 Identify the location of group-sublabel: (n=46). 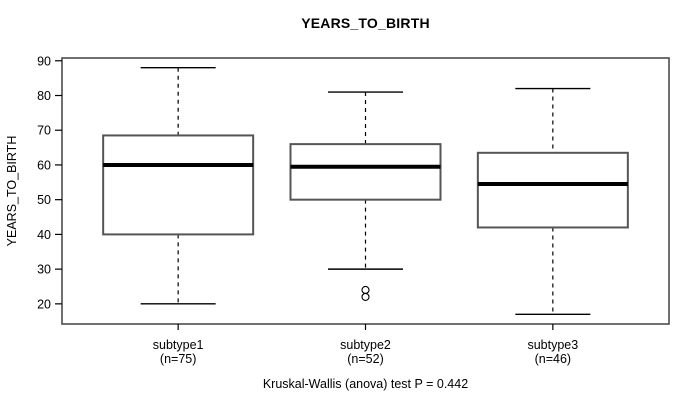
(553, 359).